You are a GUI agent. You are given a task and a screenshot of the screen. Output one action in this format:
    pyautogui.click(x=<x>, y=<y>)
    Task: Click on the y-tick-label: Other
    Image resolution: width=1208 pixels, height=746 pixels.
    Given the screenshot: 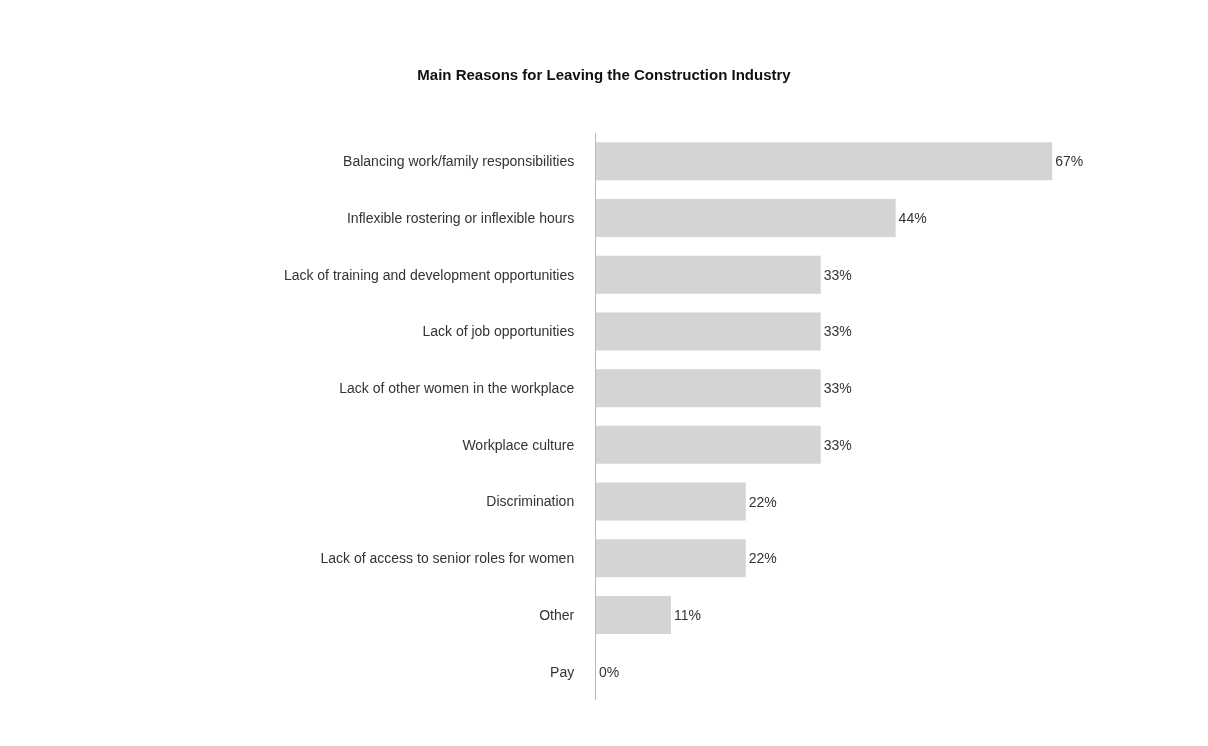 What is the action you would take?
    pyautogui.click(x=557, y=614)
    